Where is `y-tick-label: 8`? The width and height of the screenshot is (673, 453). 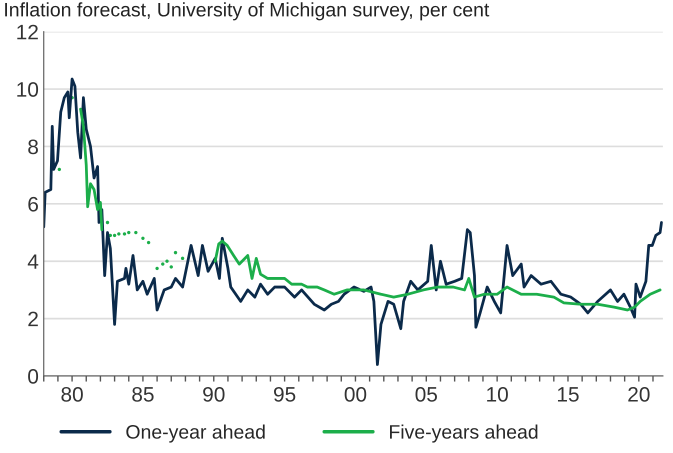
y-tick-label: 8 is located at coordinates (33, 146).